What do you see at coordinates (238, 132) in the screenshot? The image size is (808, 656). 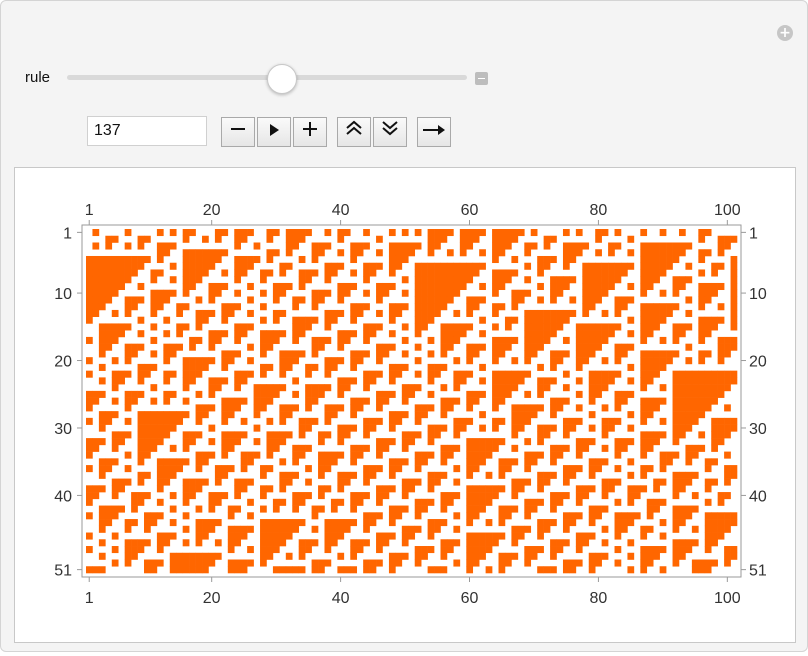 I see `decrement-button` at bounding box center [238, 132].